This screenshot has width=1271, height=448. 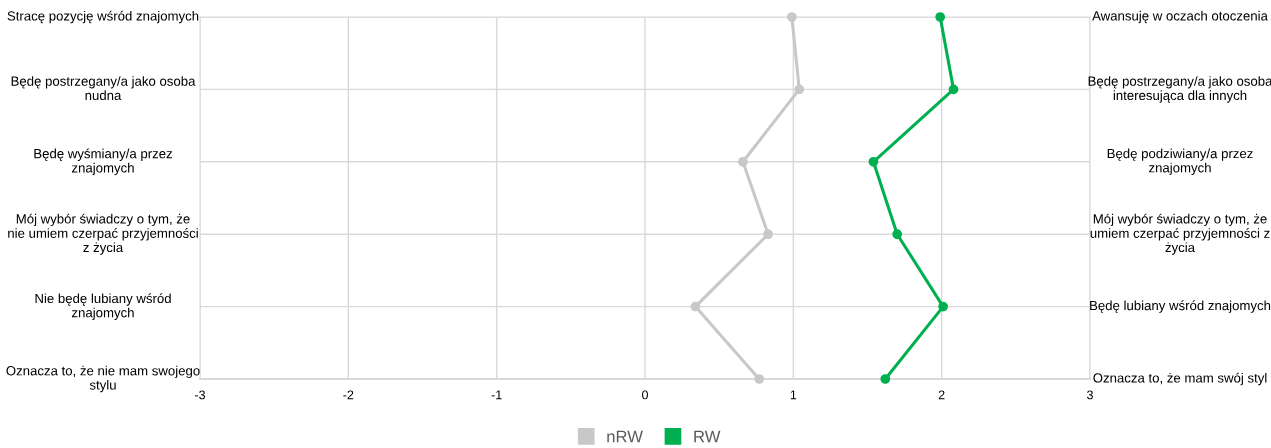 What do you see at coordinates (103, 234) in the screenshot?
I see `y-tick-label: Mój wybór świadczy o tym, że nie umiem czerpać przyjemności z życia` at bounding box center [103, 234].